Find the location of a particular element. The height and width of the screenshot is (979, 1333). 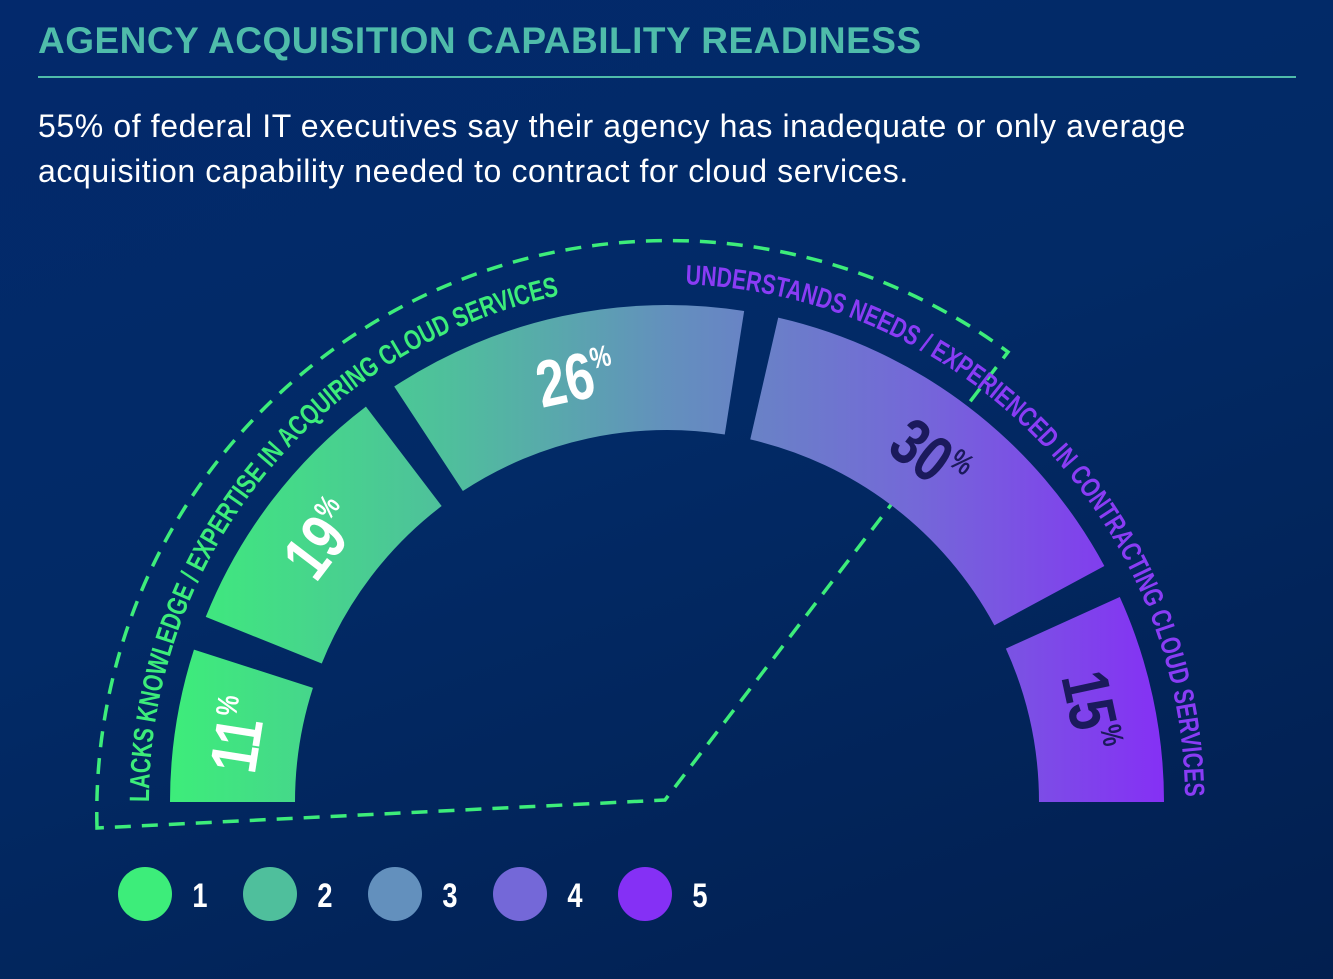

value-label-3: 26% is located at coordinates (575, 377).